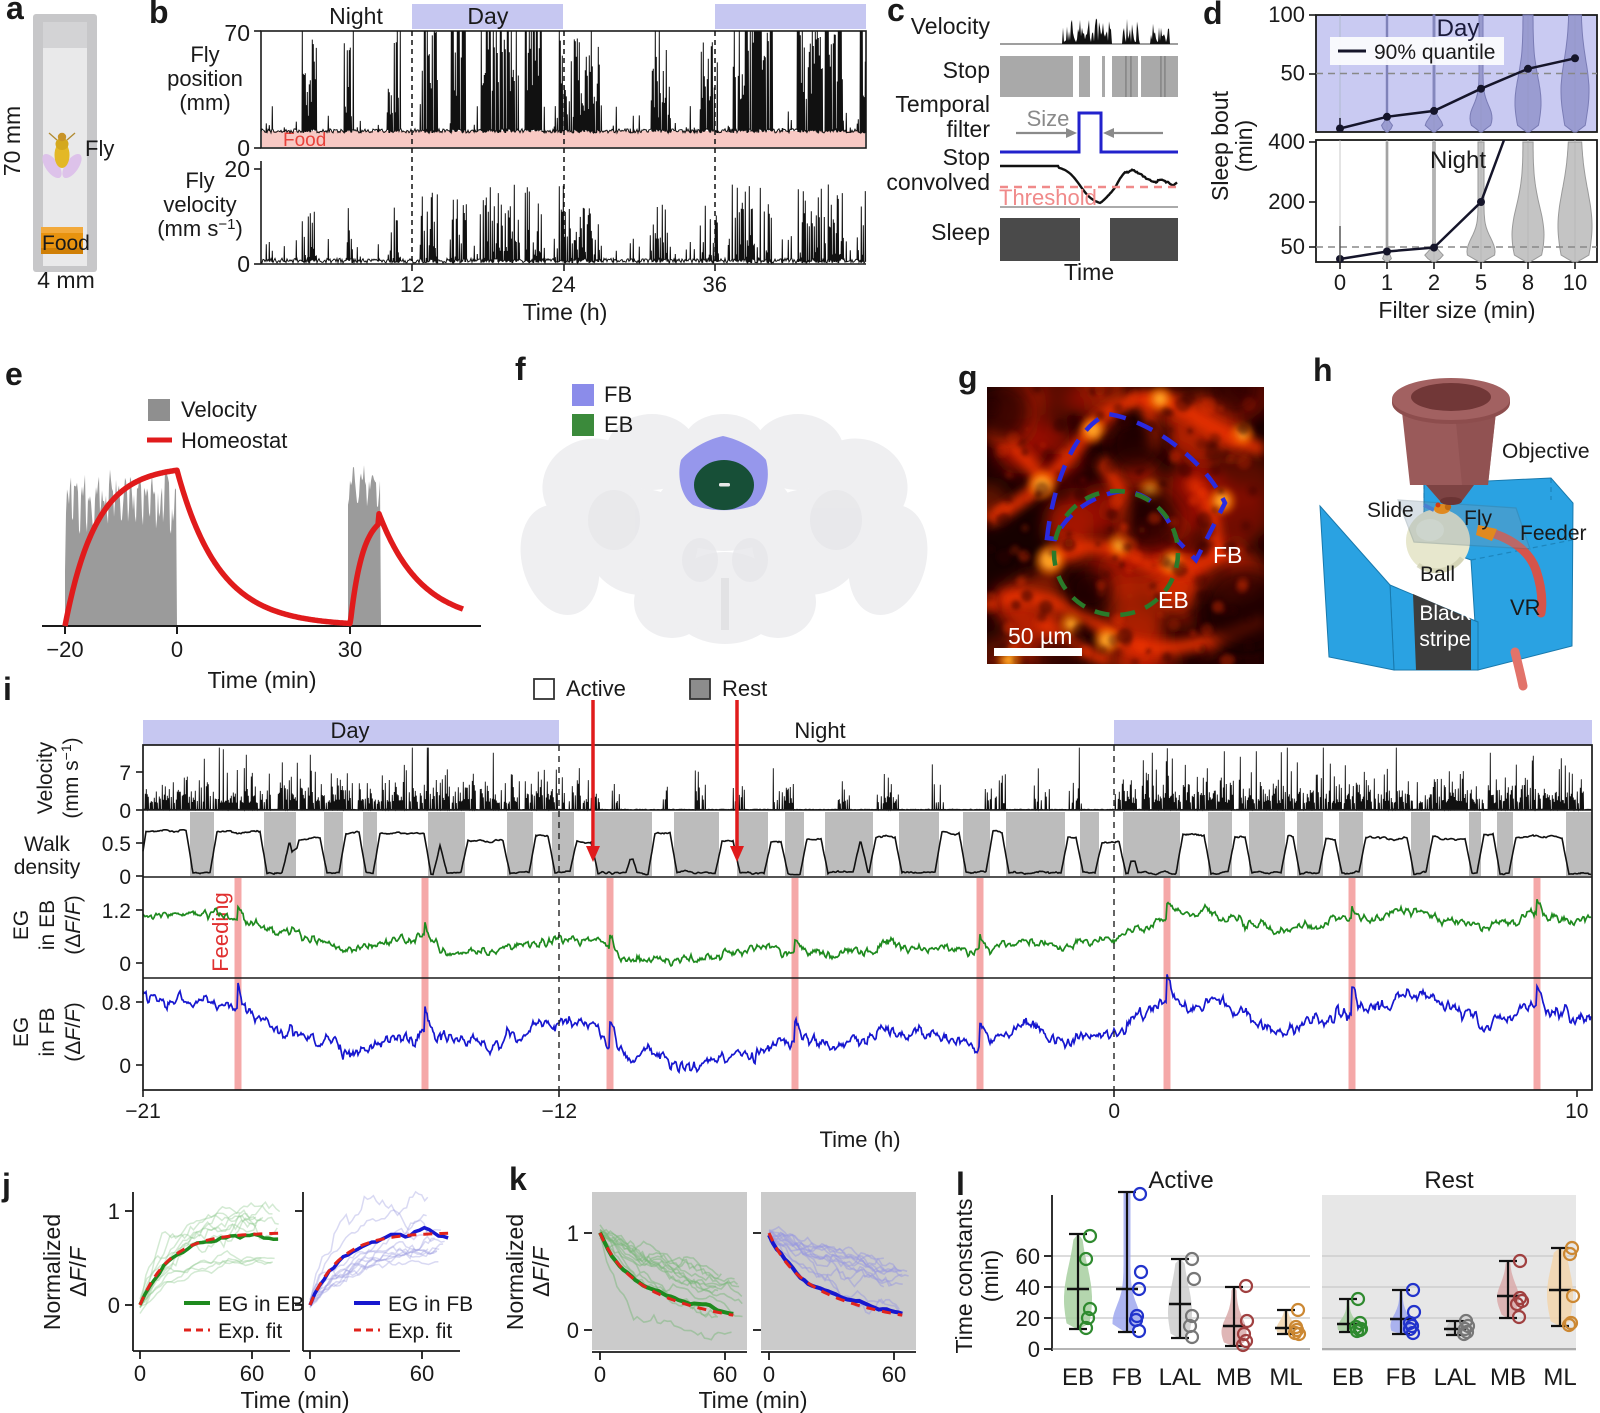  I want to click on svg-text: Time (h), so click(859, 1139).